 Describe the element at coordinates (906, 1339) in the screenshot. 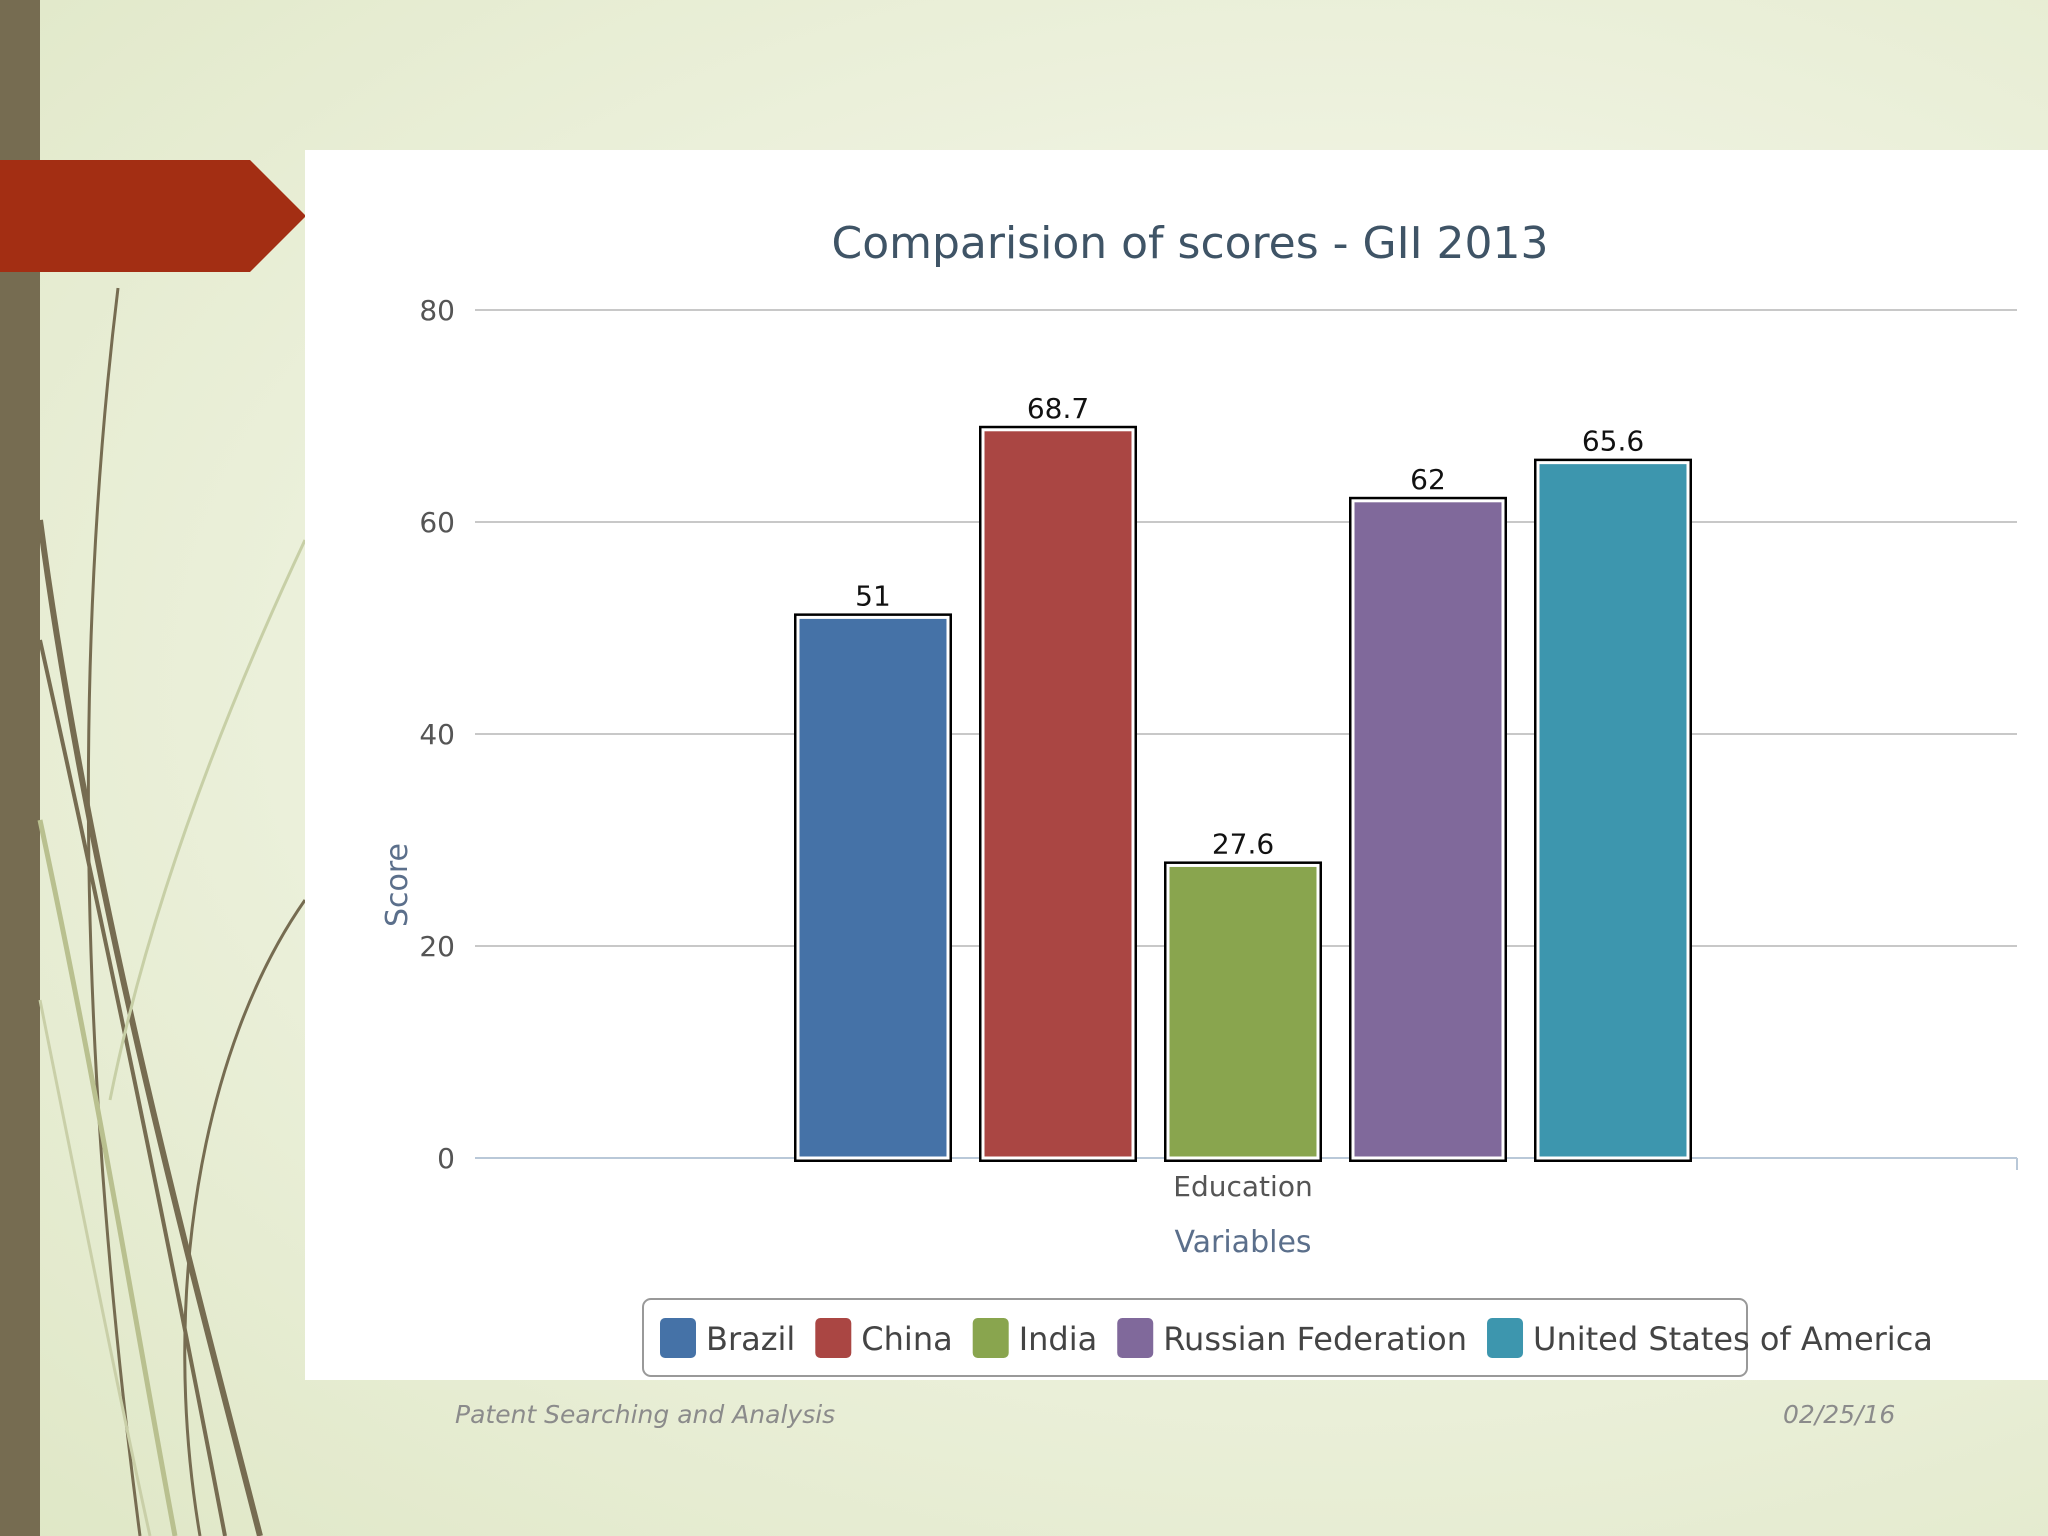

I see `legend-label: China` at that location.